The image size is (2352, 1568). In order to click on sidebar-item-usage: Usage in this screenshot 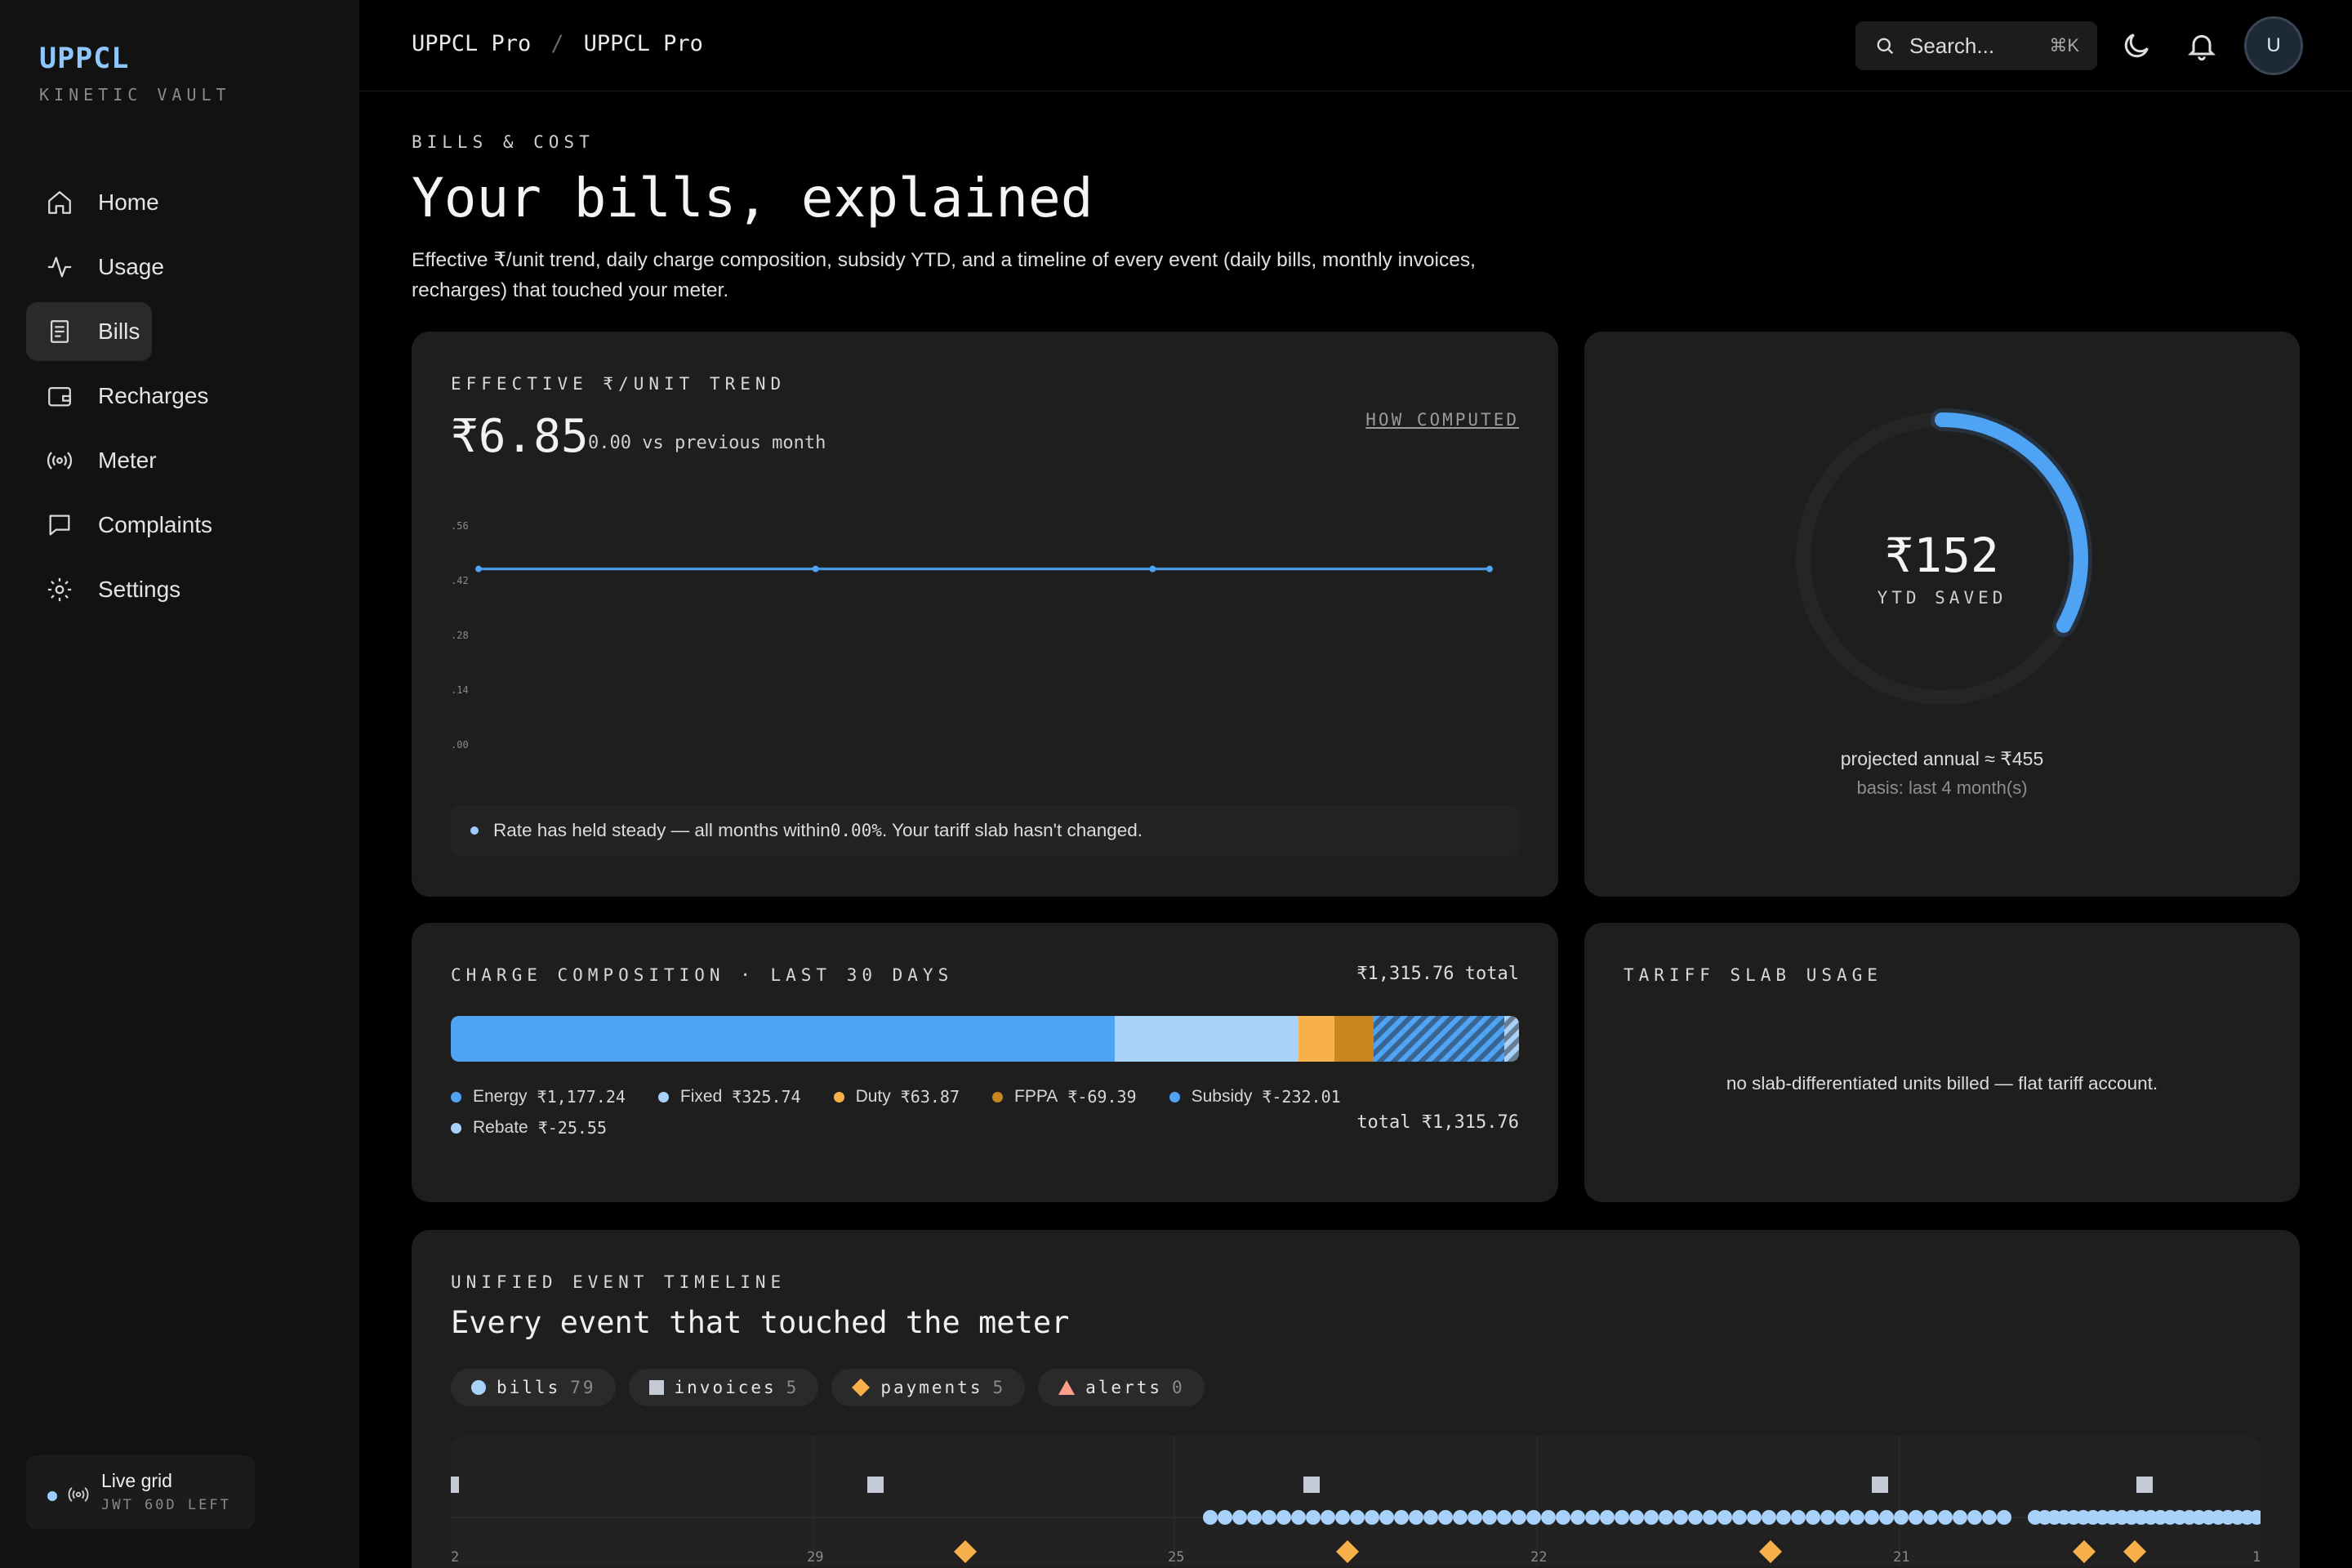, I will do `click(179, 267)`.